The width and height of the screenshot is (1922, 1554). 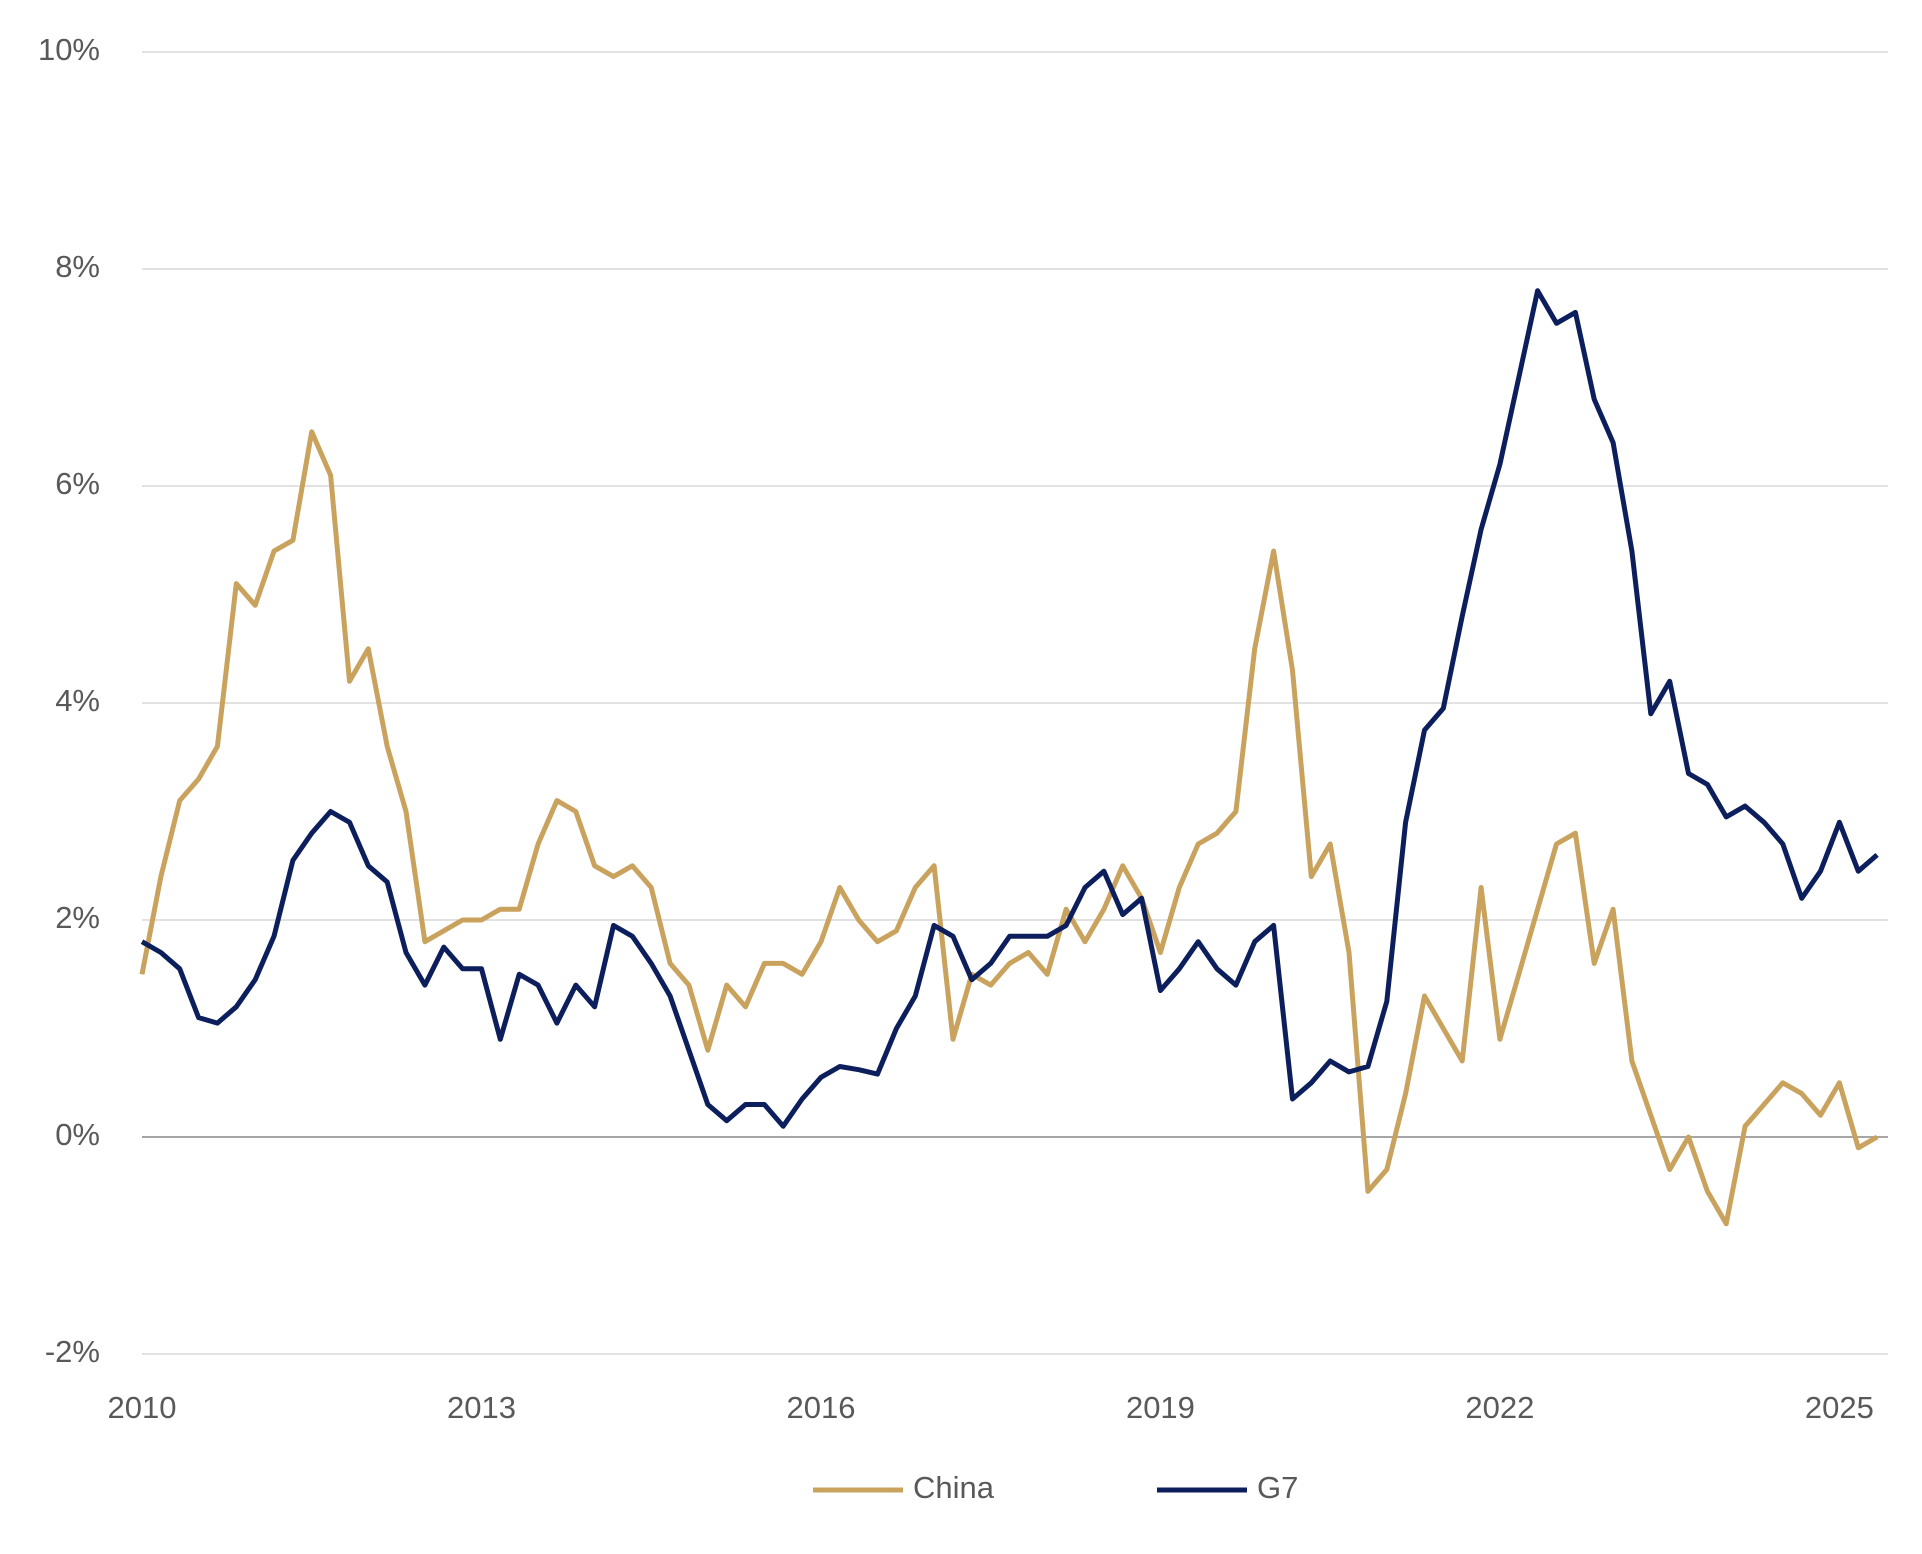 I want to click on y-tick-label: 10%, so click(x=69, y=49).